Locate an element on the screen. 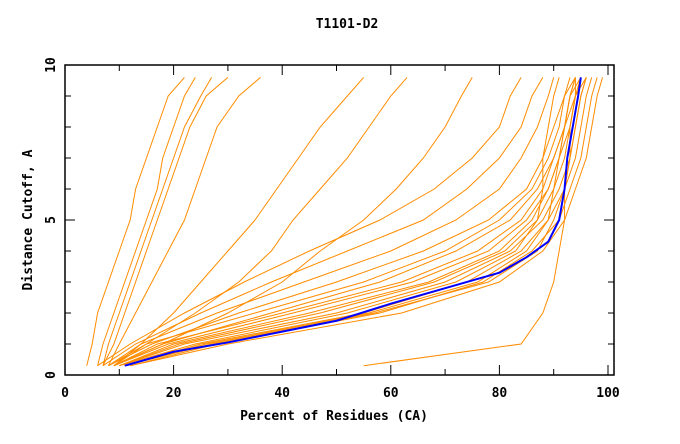  x-tick-label: 40 is located at coordinates (282, 393).